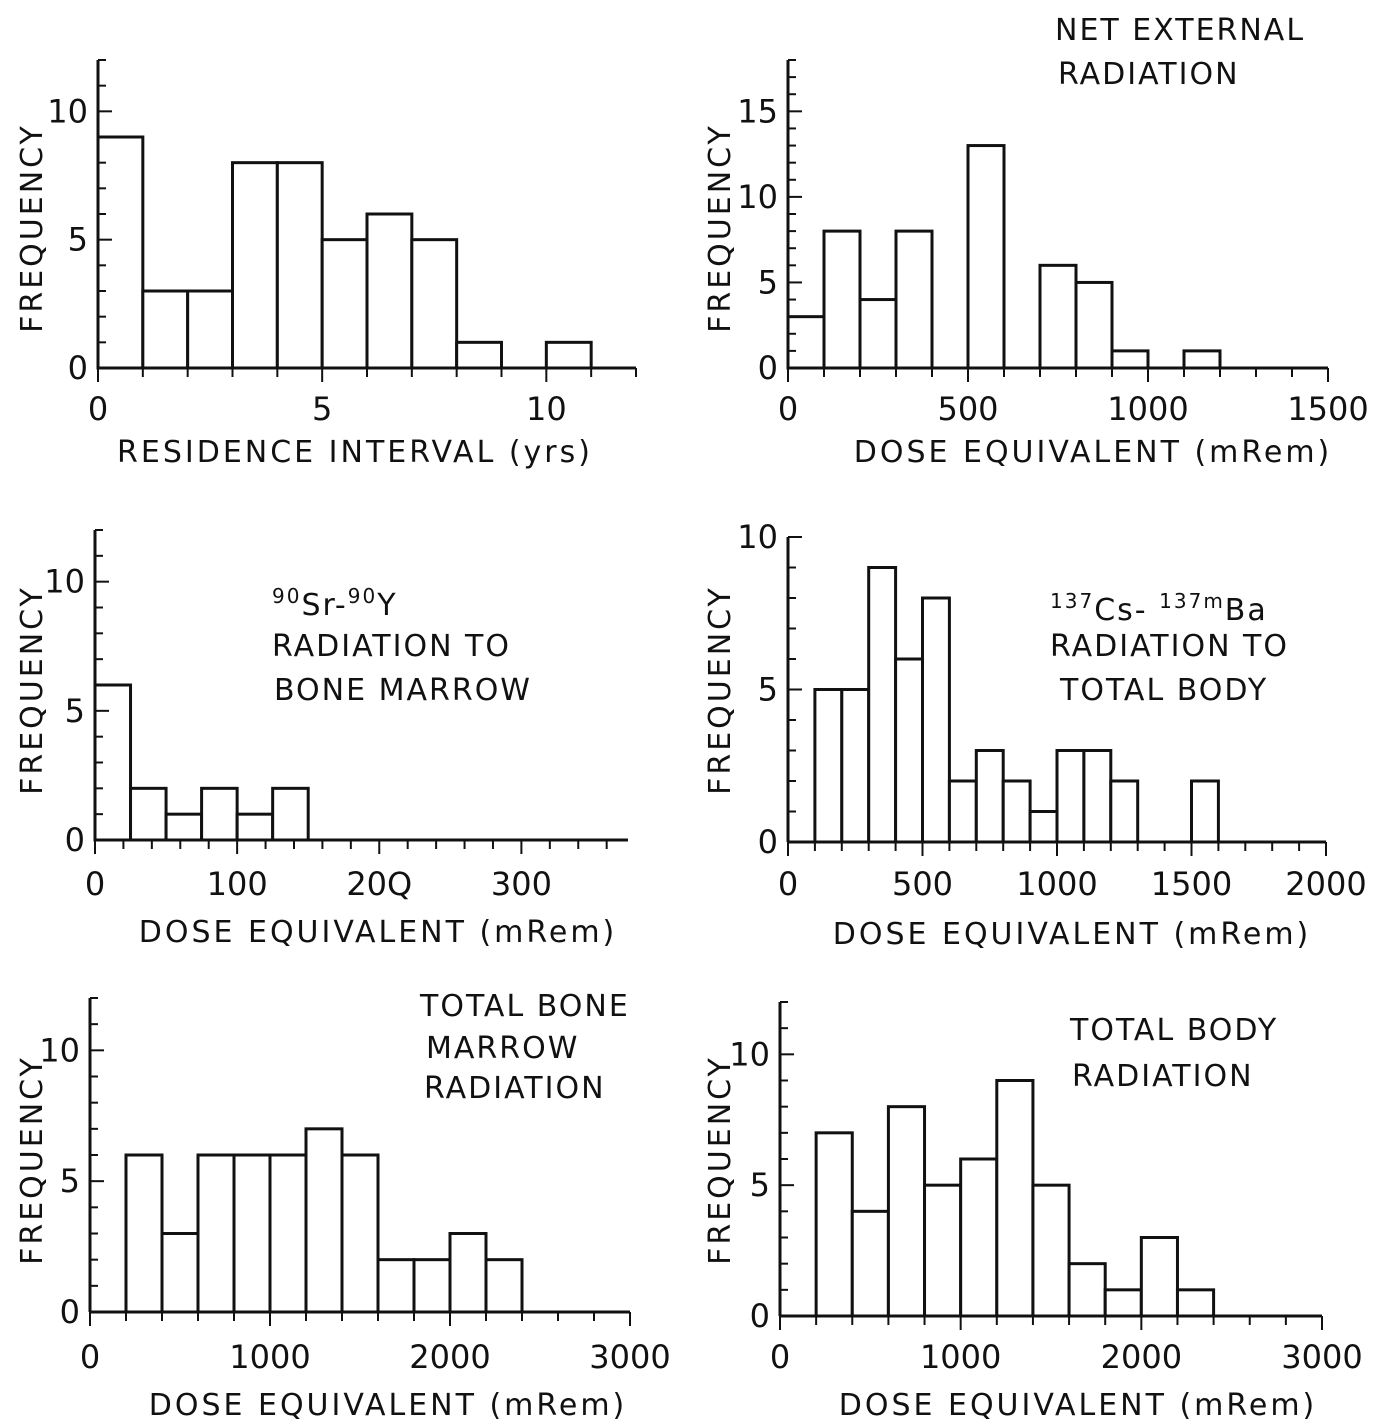  I want to click on chart-title-line-2: RADIATION, so click(1149, 74).